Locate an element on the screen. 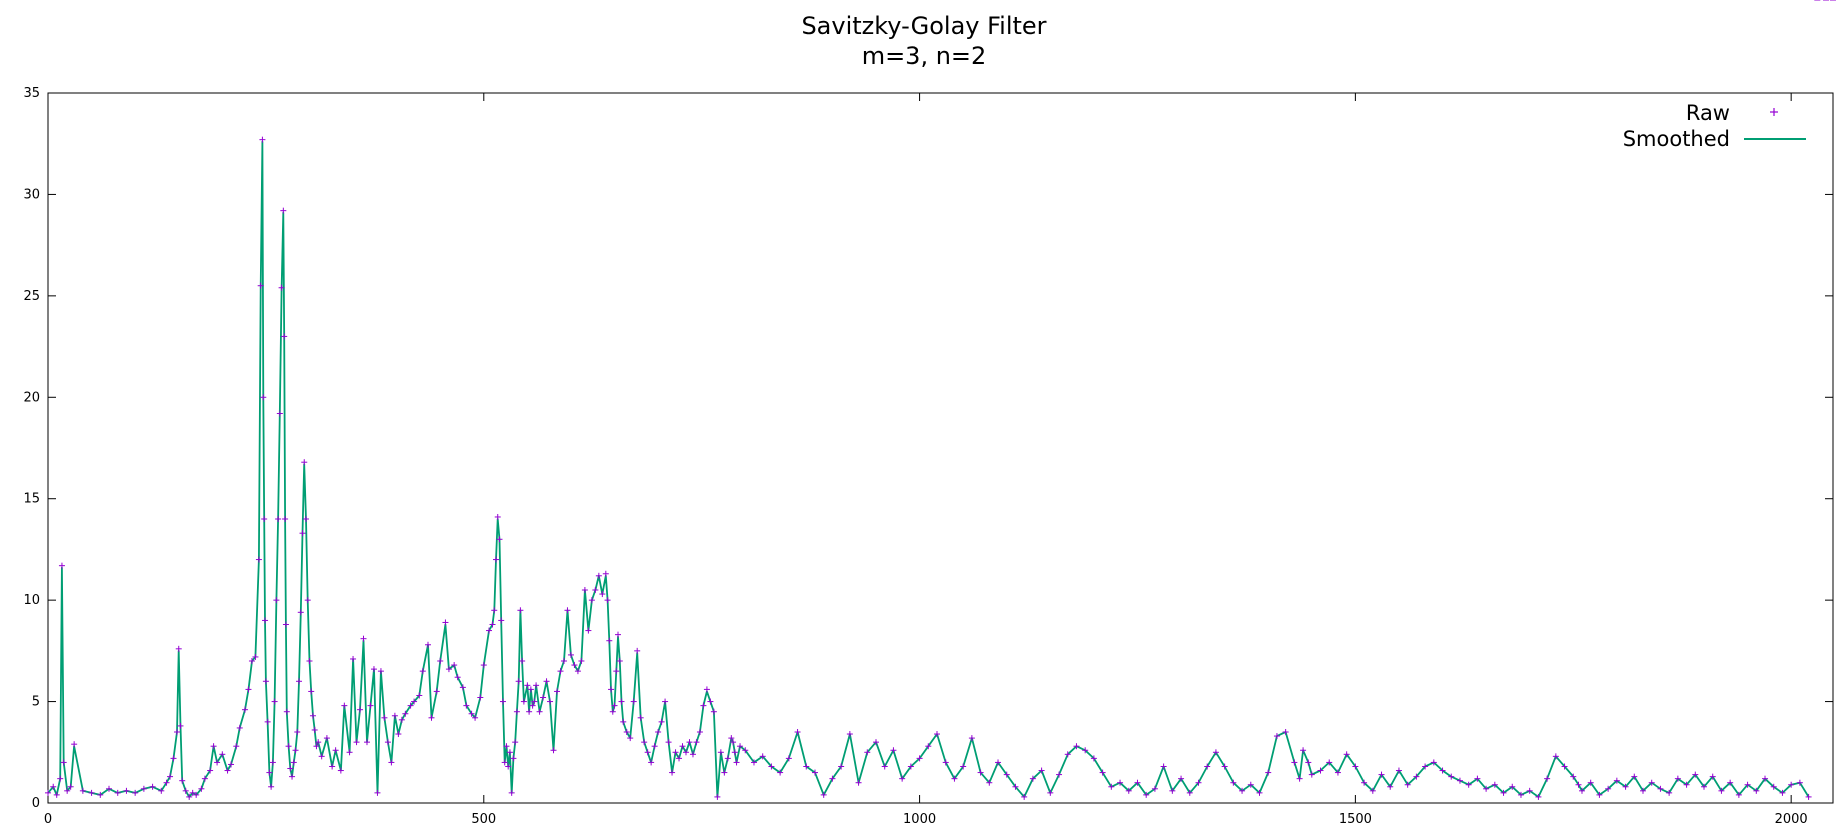 Image resolution: width=1848 pixels, height=834 pixels. legend-label-smoothed: Smoothed is located at coordinates (1676, 139).